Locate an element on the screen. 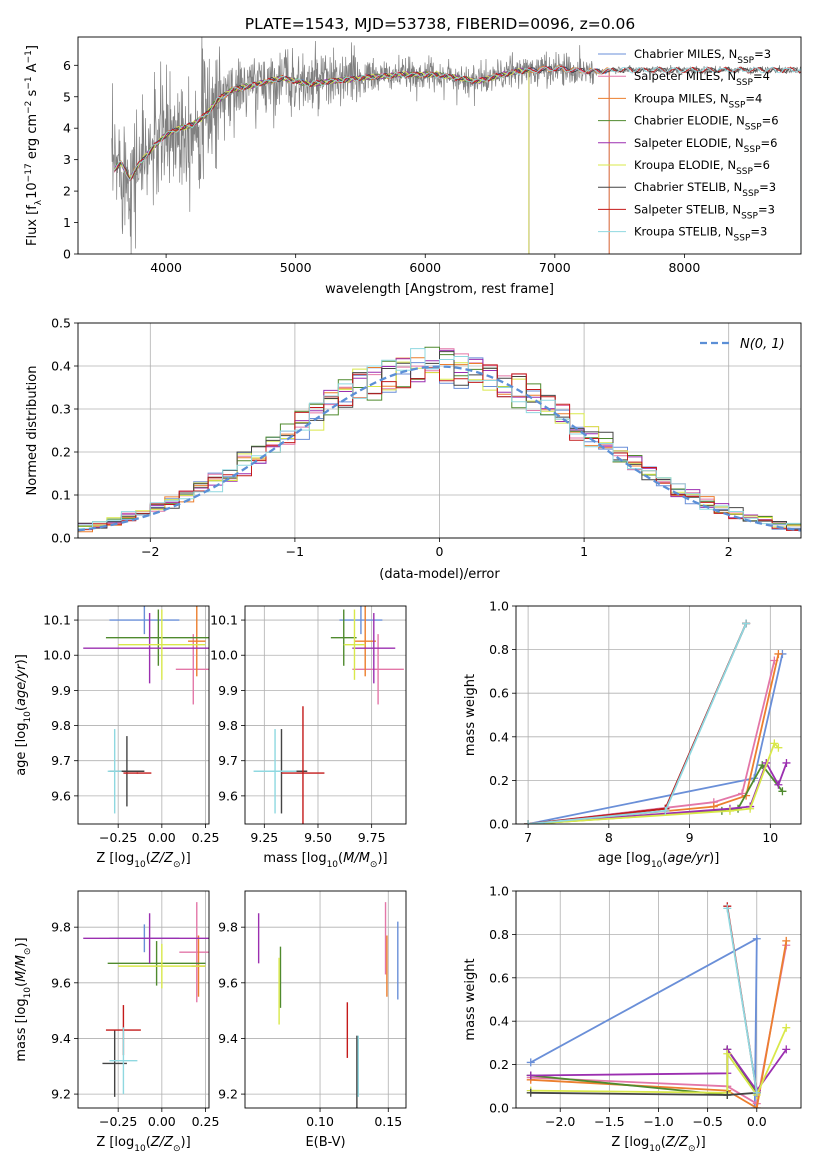  y-axis-label: Flux [fλ10−17 erg cm−2 s−1 A−1] is located at coordinates (34, 145).